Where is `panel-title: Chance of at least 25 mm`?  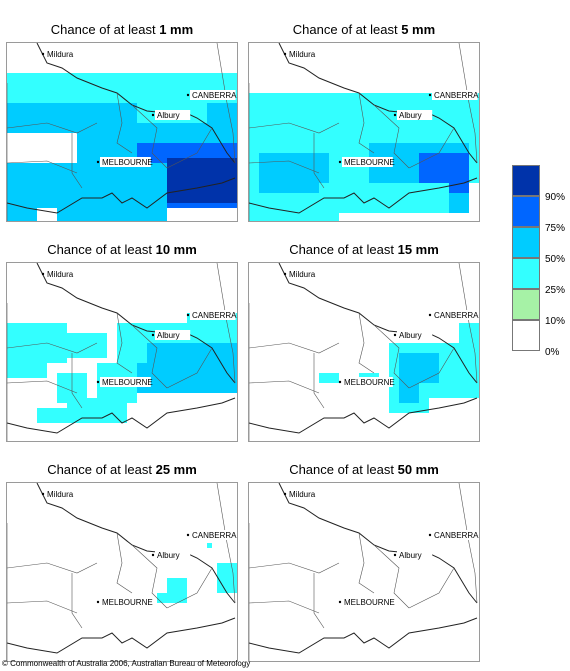 panel-title: Chance of at least 25 mm is located at coordinates (122, 469).